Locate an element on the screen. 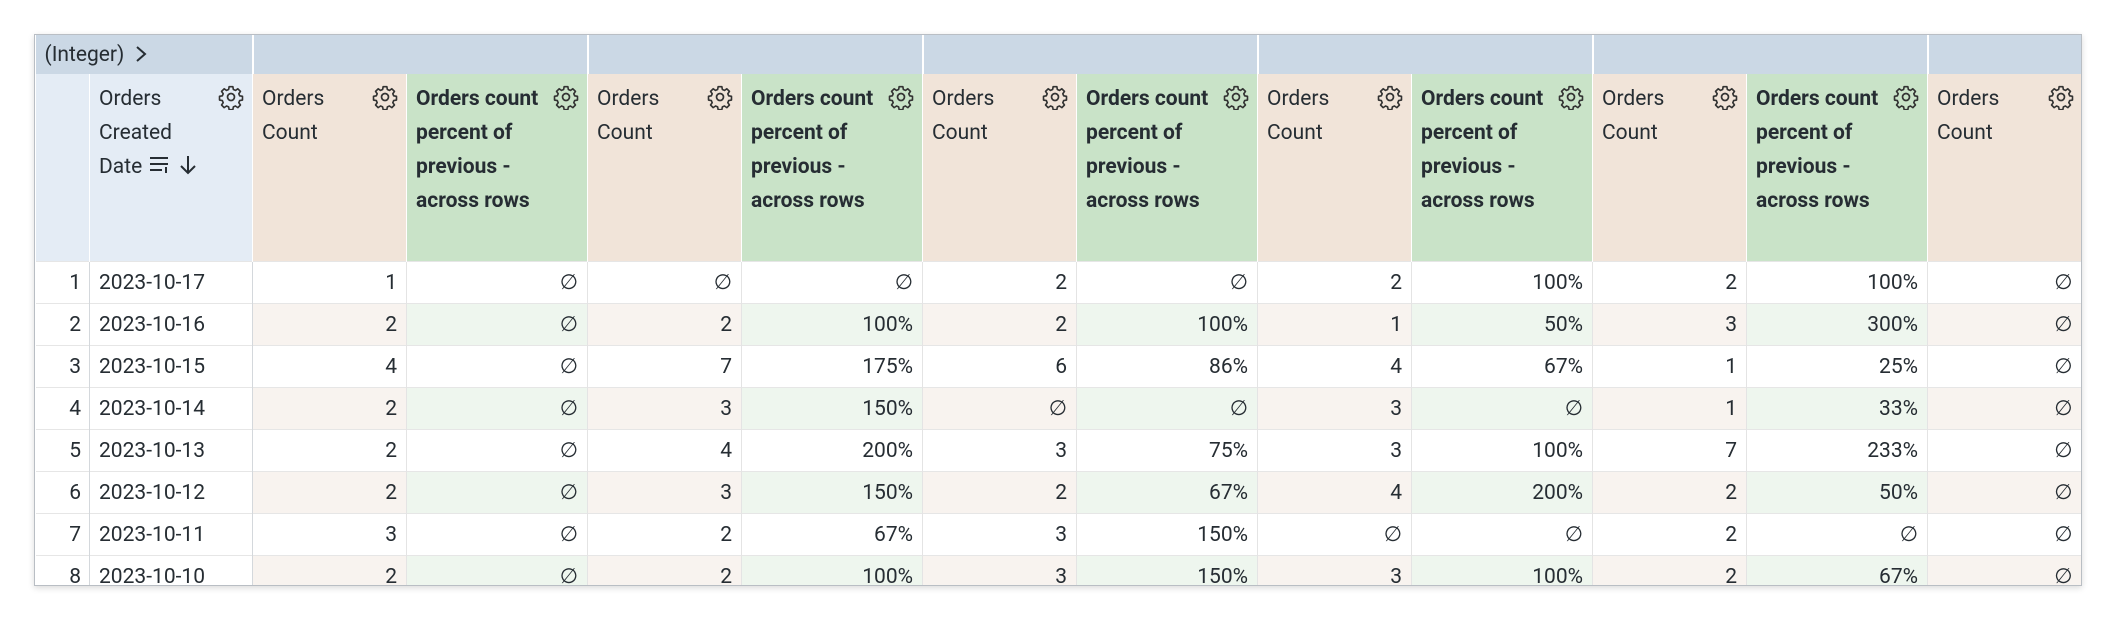 The height and width of the screenshot is (618, 2114). row-number: 4 is located at coordinates (62, 408).